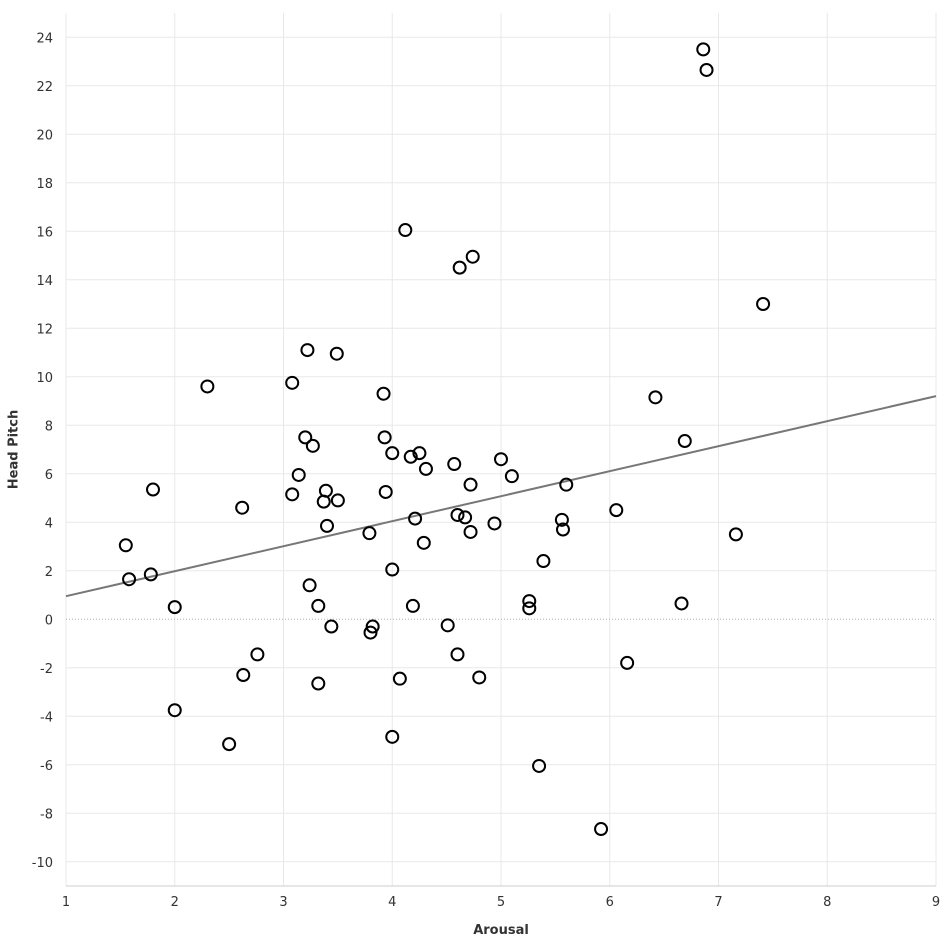 The width and height of the screenshot is (945, 940). I want to click on y-tick-label: 22, so click(44, 87).